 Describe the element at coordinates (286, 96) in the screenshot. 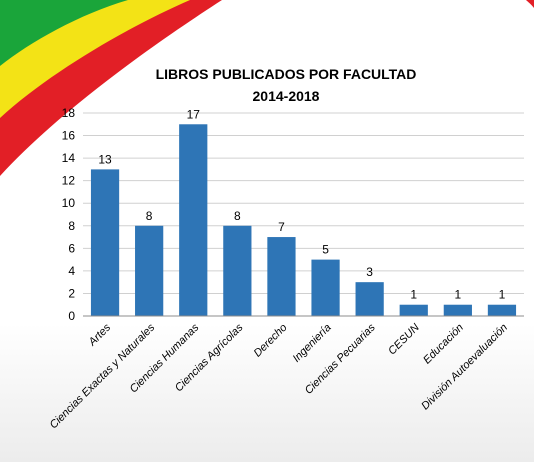

I see `chart-subtitle: 2014-2018` at that location.